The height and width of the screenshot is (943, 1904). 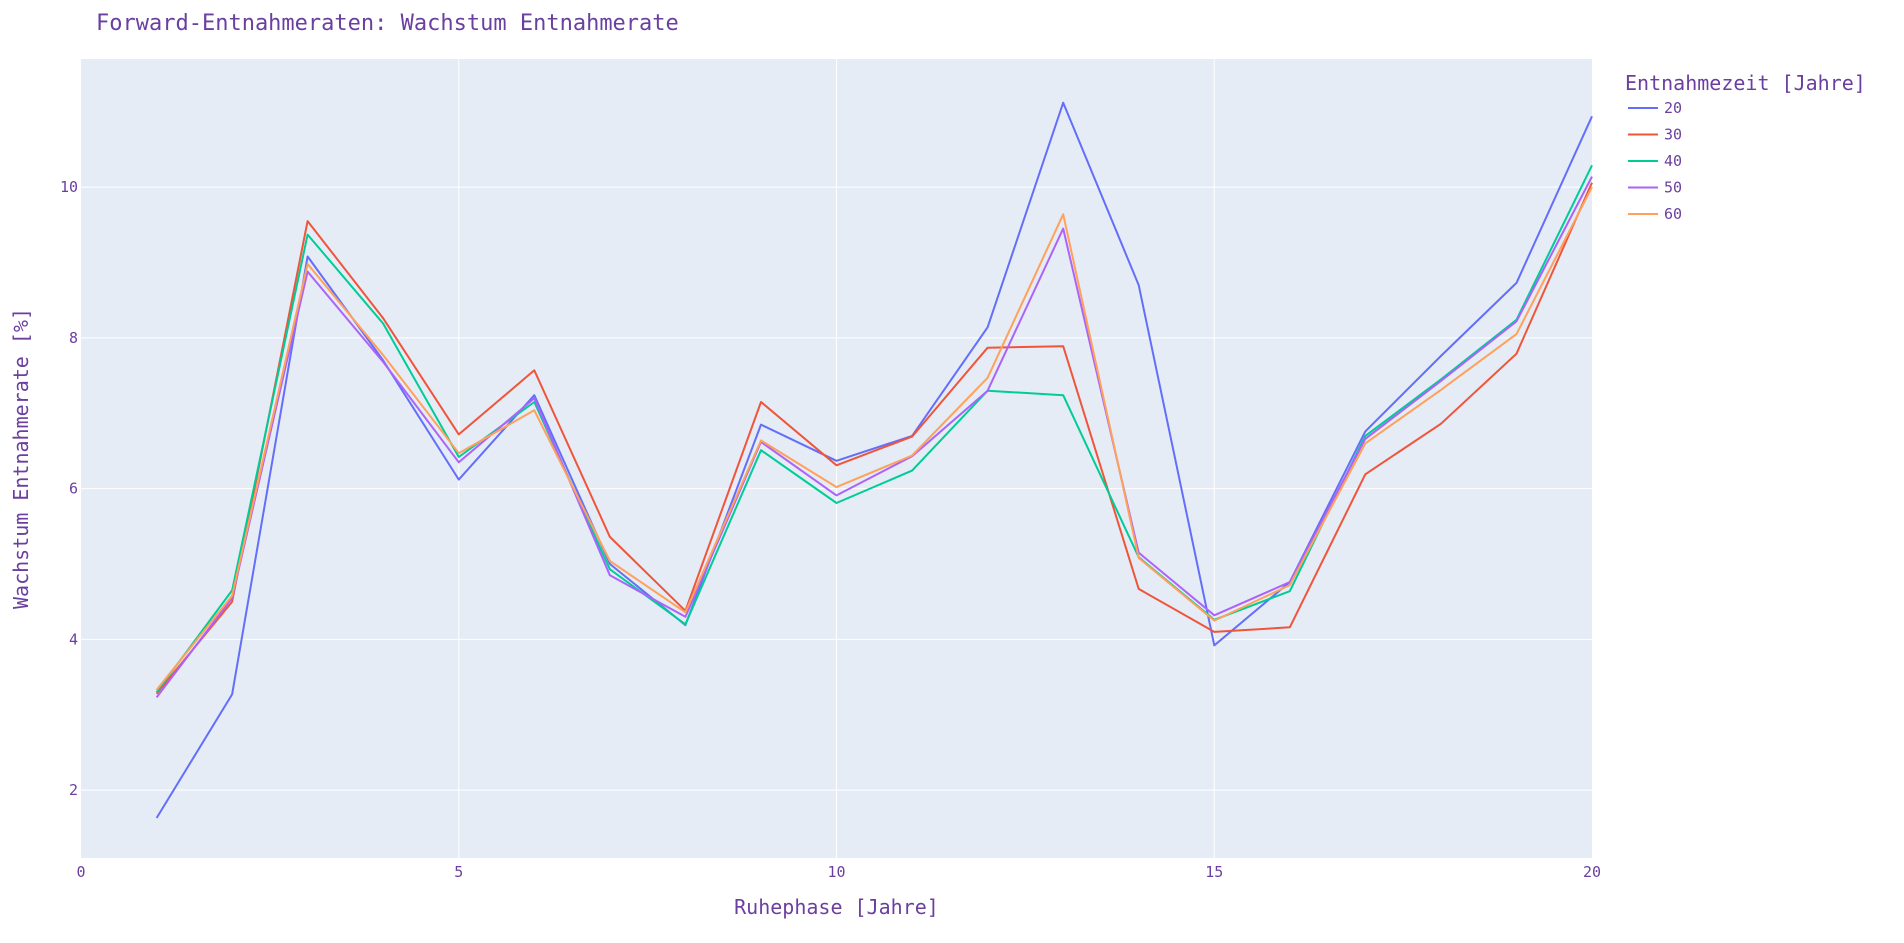 I want to click on legend-title: Entnahmezeit [Jahre], so click(x=1745, y=83).